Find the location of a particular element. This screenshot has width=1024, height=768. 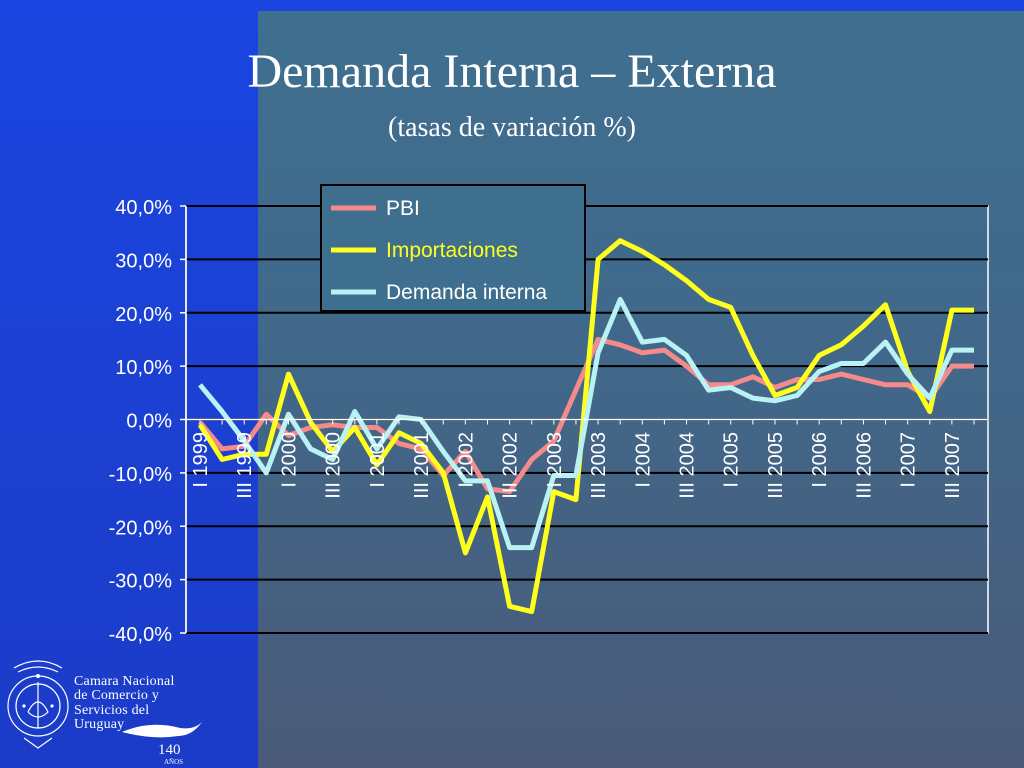

seal-icon is located at coordinates (38, 704).